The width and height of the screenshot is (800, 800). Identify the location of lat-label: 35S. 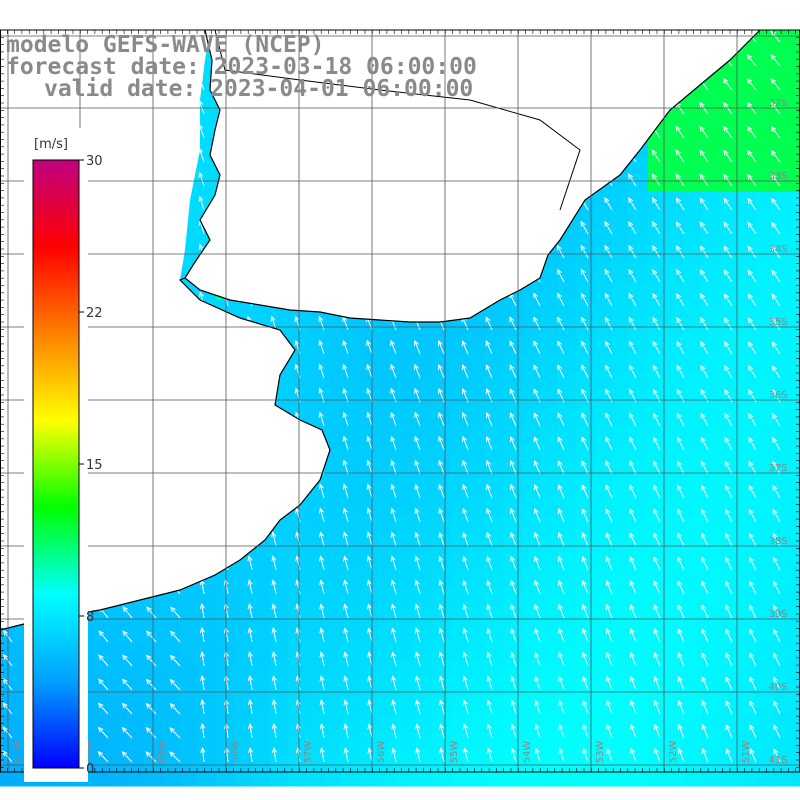
(777, 322).